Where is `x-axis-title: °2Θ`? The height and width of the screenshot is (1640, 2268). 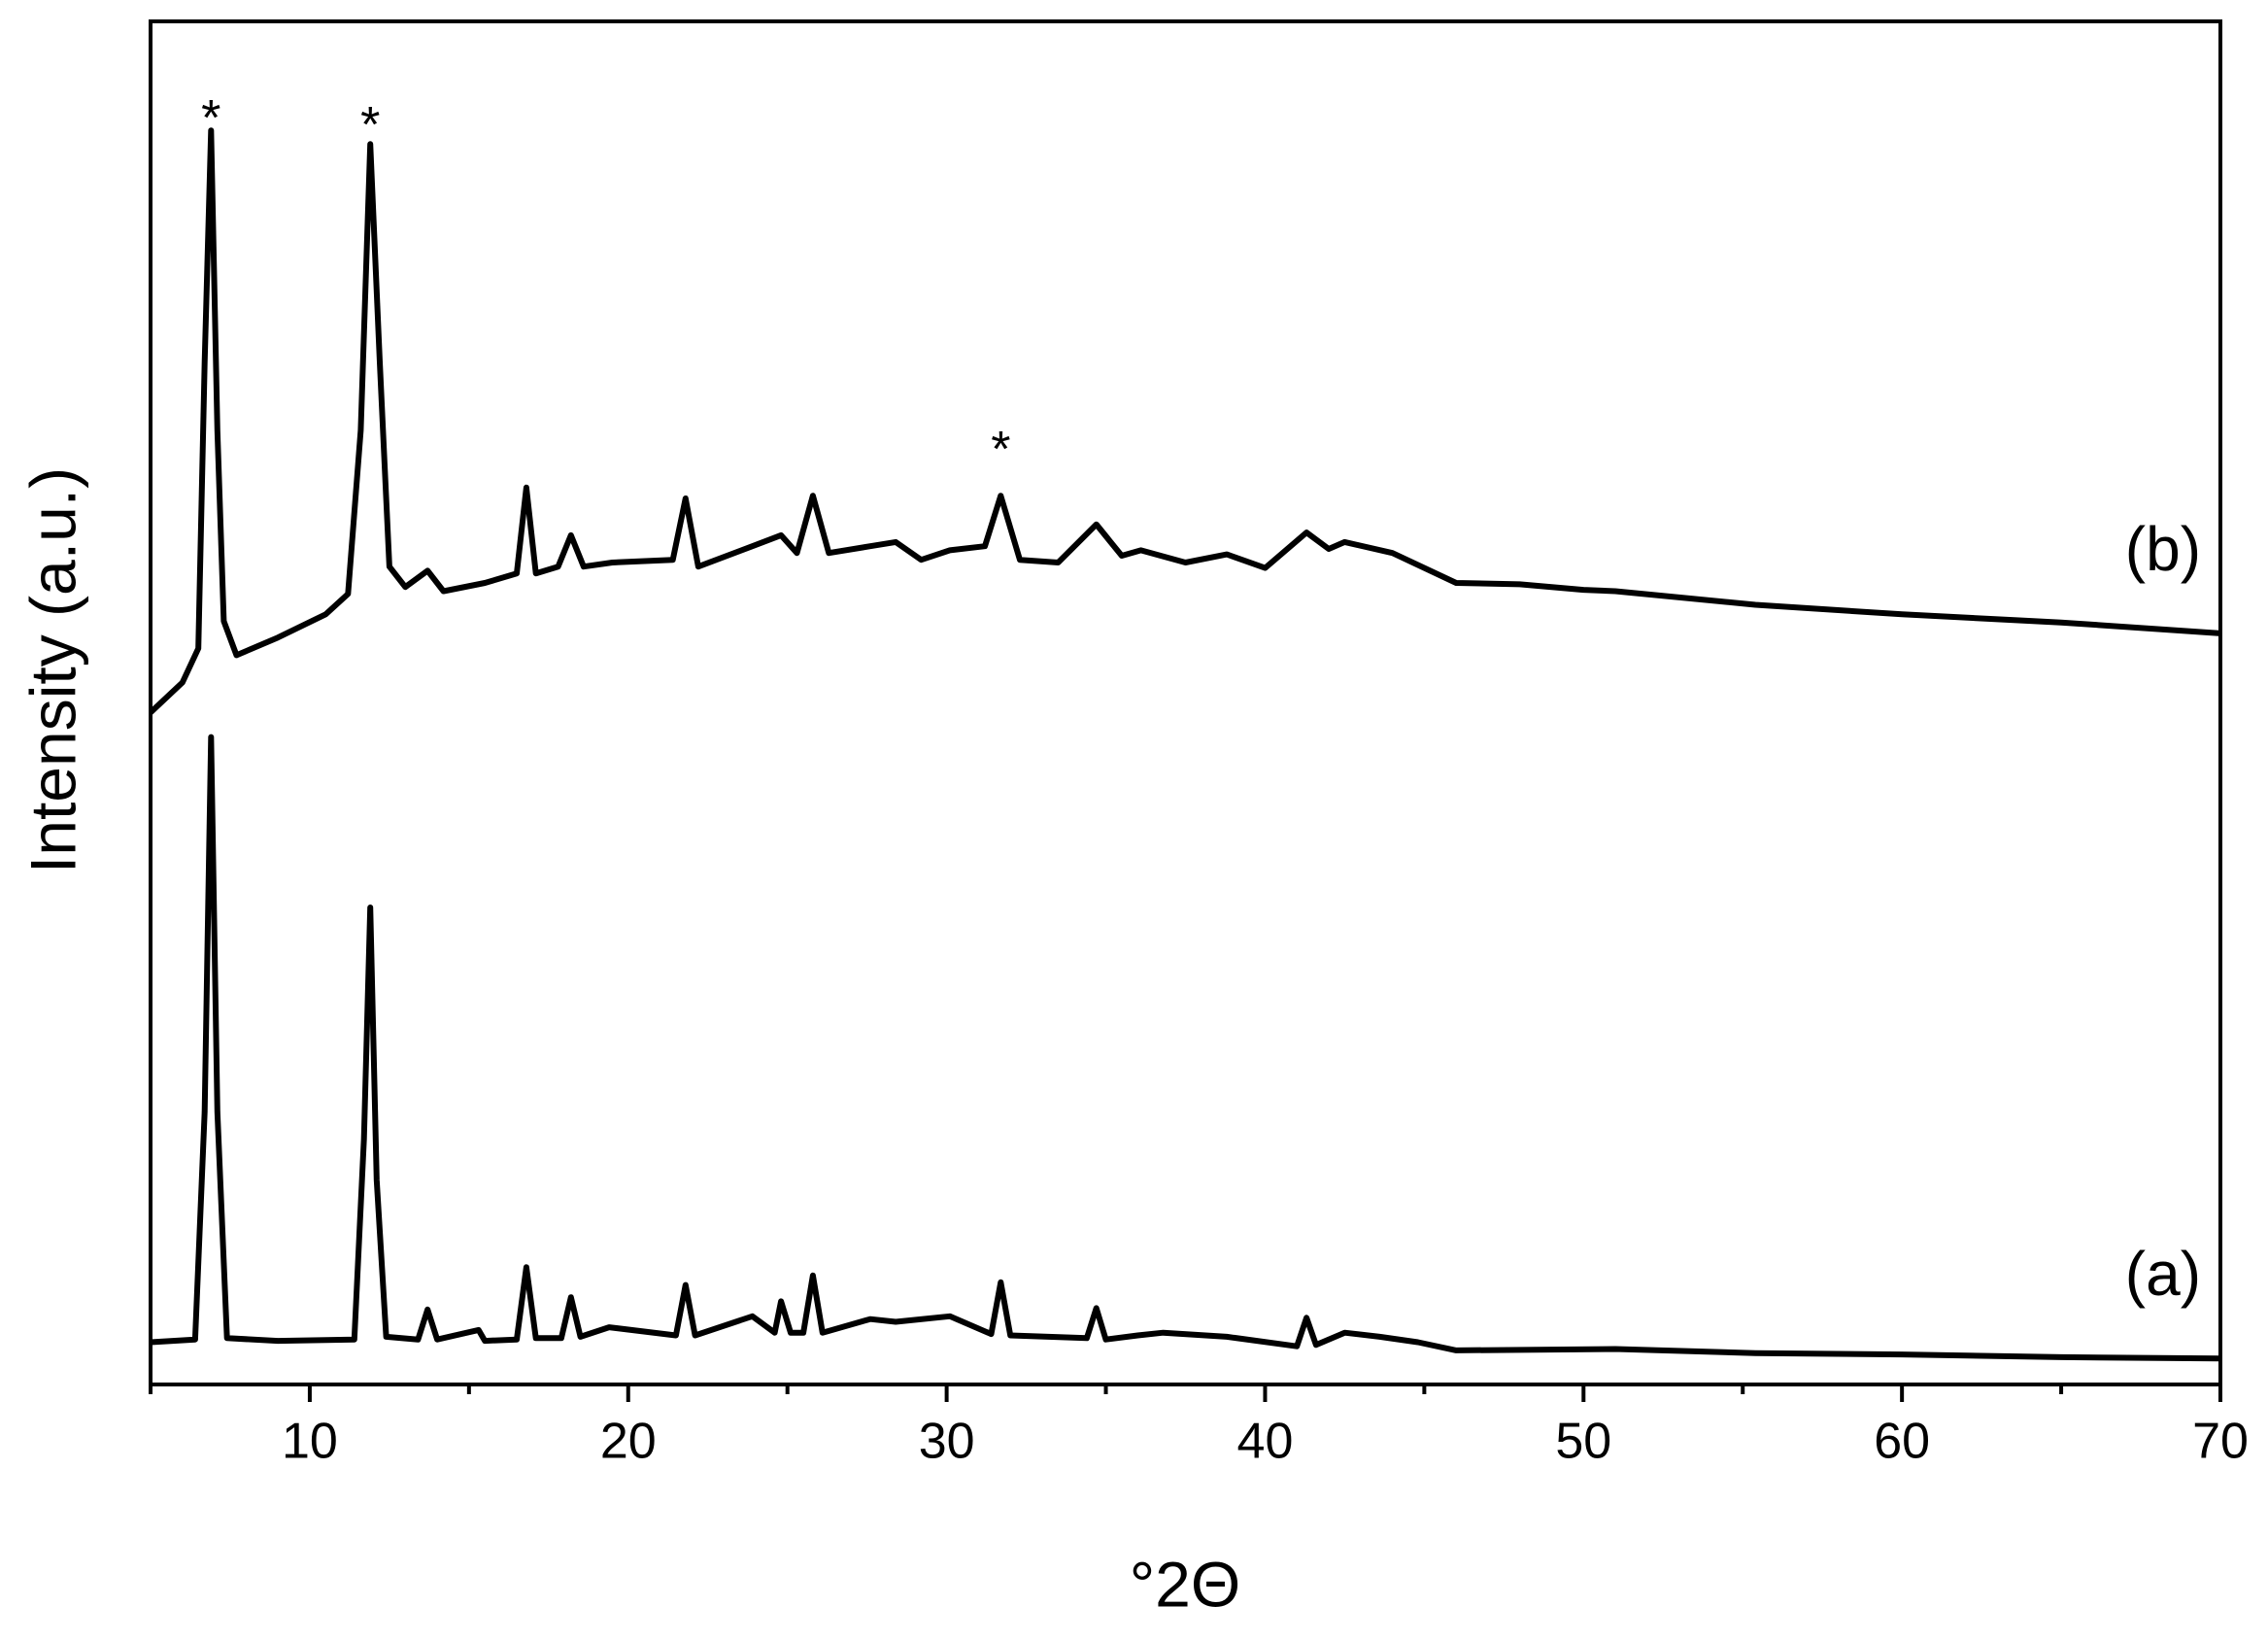 x-axis-title: °2Θ is located at coordinates (1185, 1584).